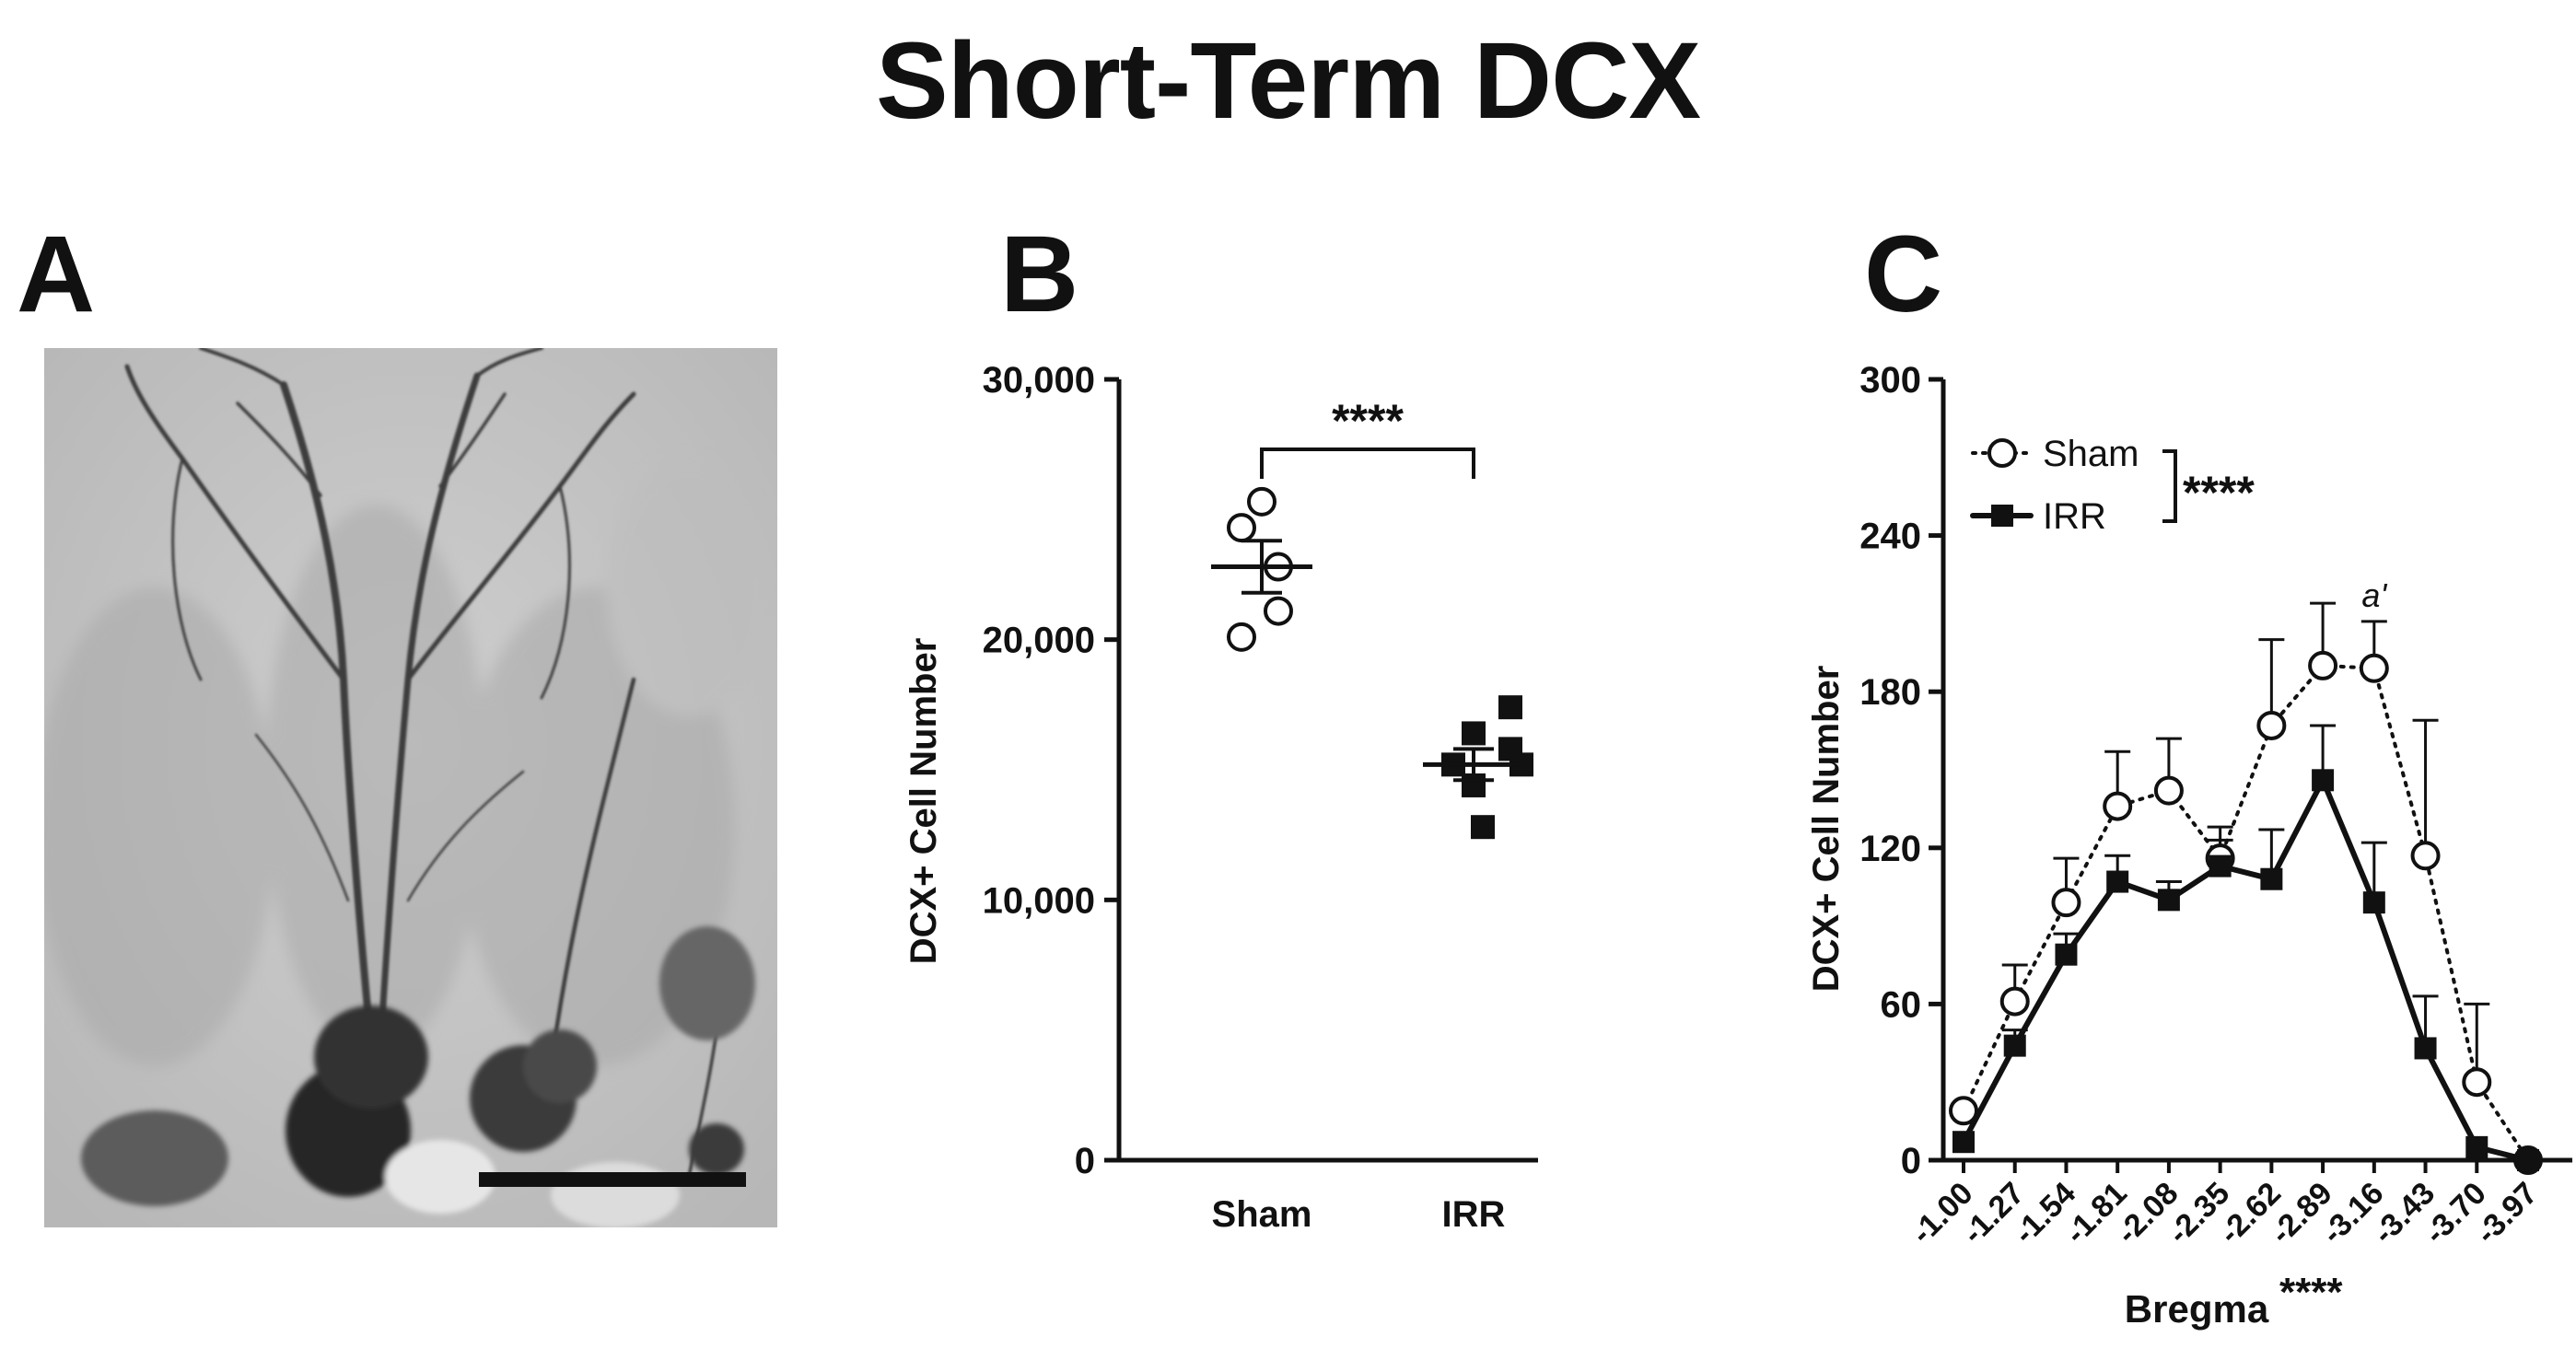  Describe the element at coordinates (2169, 486) in the screenshot. I see `chart-c-legend-bracket` at that location.